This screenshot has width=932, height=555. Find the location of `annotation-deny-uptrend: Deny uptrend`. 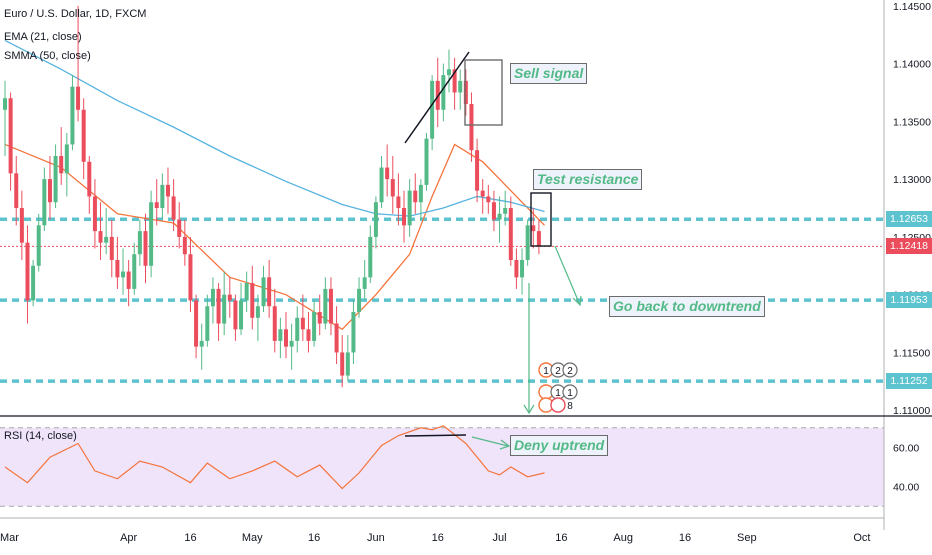

annotation-deny-uptrend: Deny uptrend is located at coordinates (559, 445).